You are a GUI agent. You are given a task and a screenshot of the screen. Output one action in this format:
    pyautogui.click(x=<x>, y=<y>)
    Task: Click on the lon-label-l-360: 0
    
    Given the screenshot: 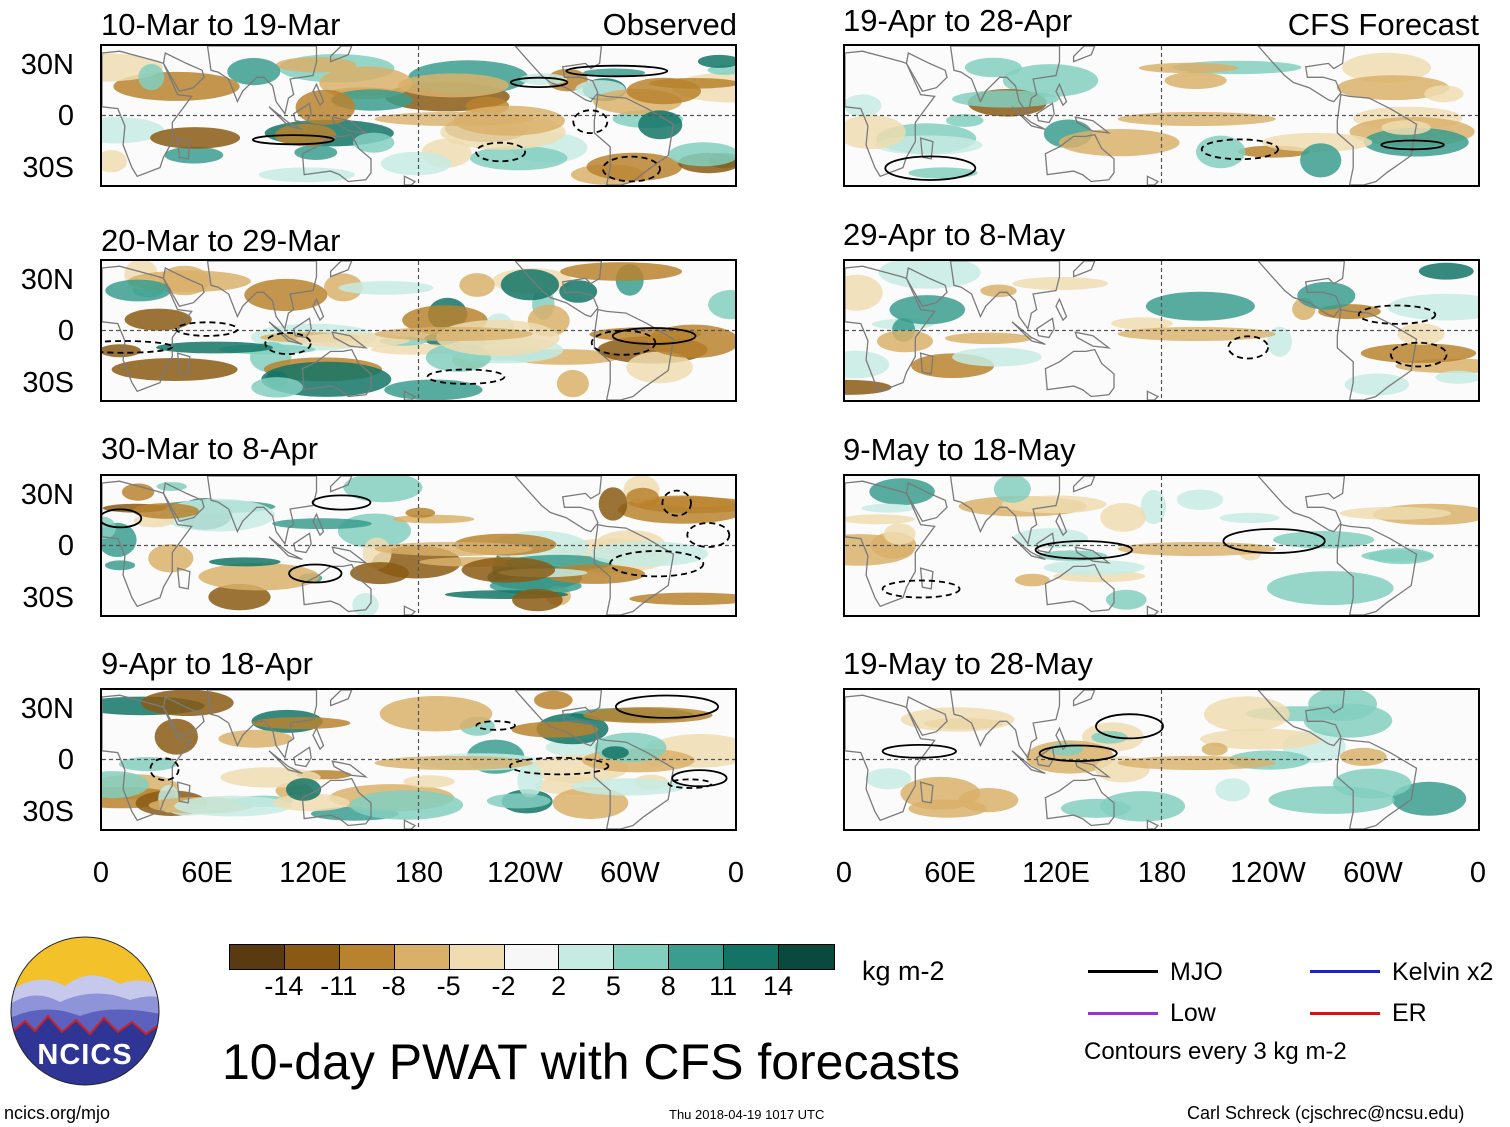 What is the action you would take?
    pyautogui.click(x=736, y=873)
    